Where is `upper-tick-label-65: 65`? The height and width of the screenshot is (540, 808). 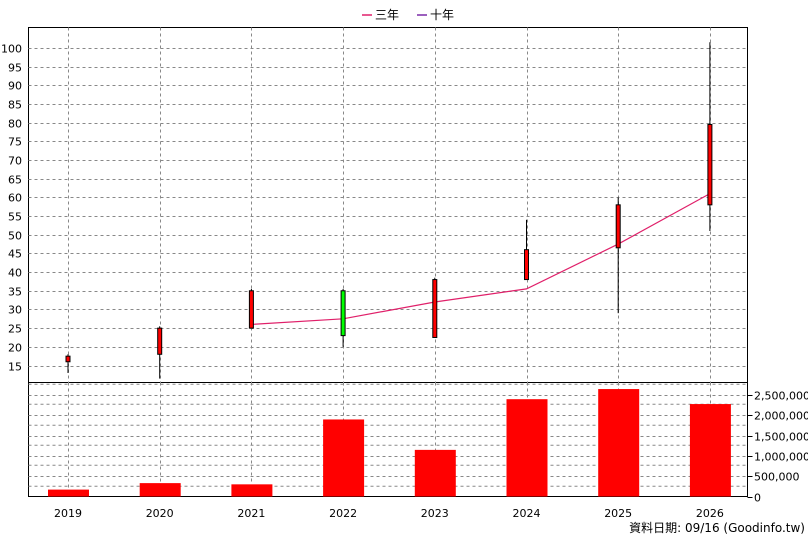 upper-tick-label-65: 65 is located at coordinates (15, 180).